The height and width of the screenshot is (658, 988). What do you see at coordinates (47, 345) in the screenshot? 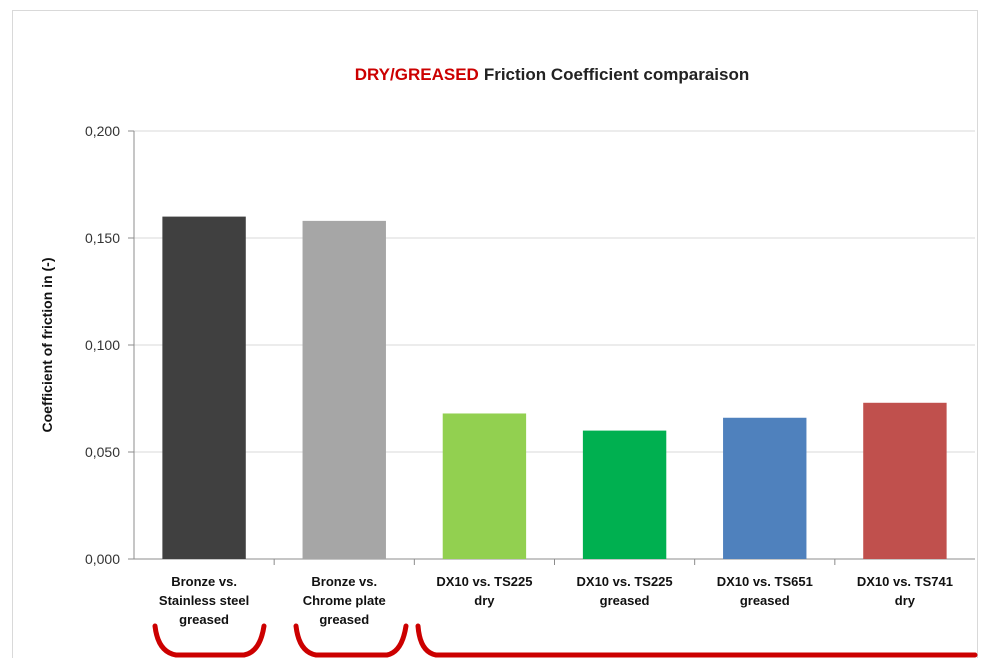
I see `y-axis-label: Coefficient of friction in (-)` at bounding box center [47, 345].